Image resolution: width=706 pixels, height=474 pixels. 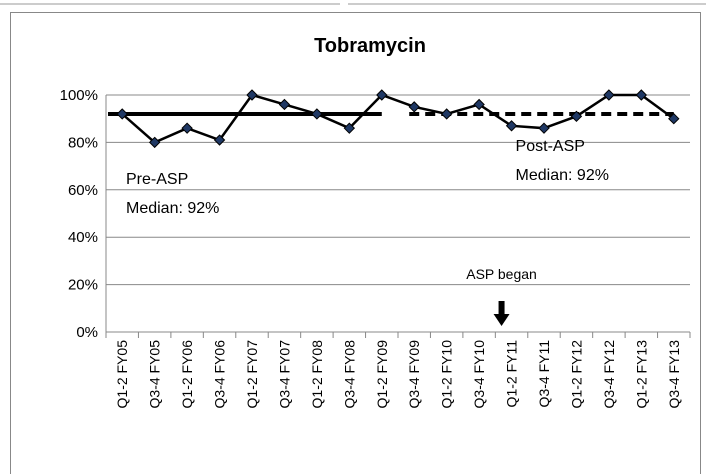 What do you see at coordinates (83, 142) in the screenshot?
I see `y-tick-label: 80%` at bounding box center [83, 142].